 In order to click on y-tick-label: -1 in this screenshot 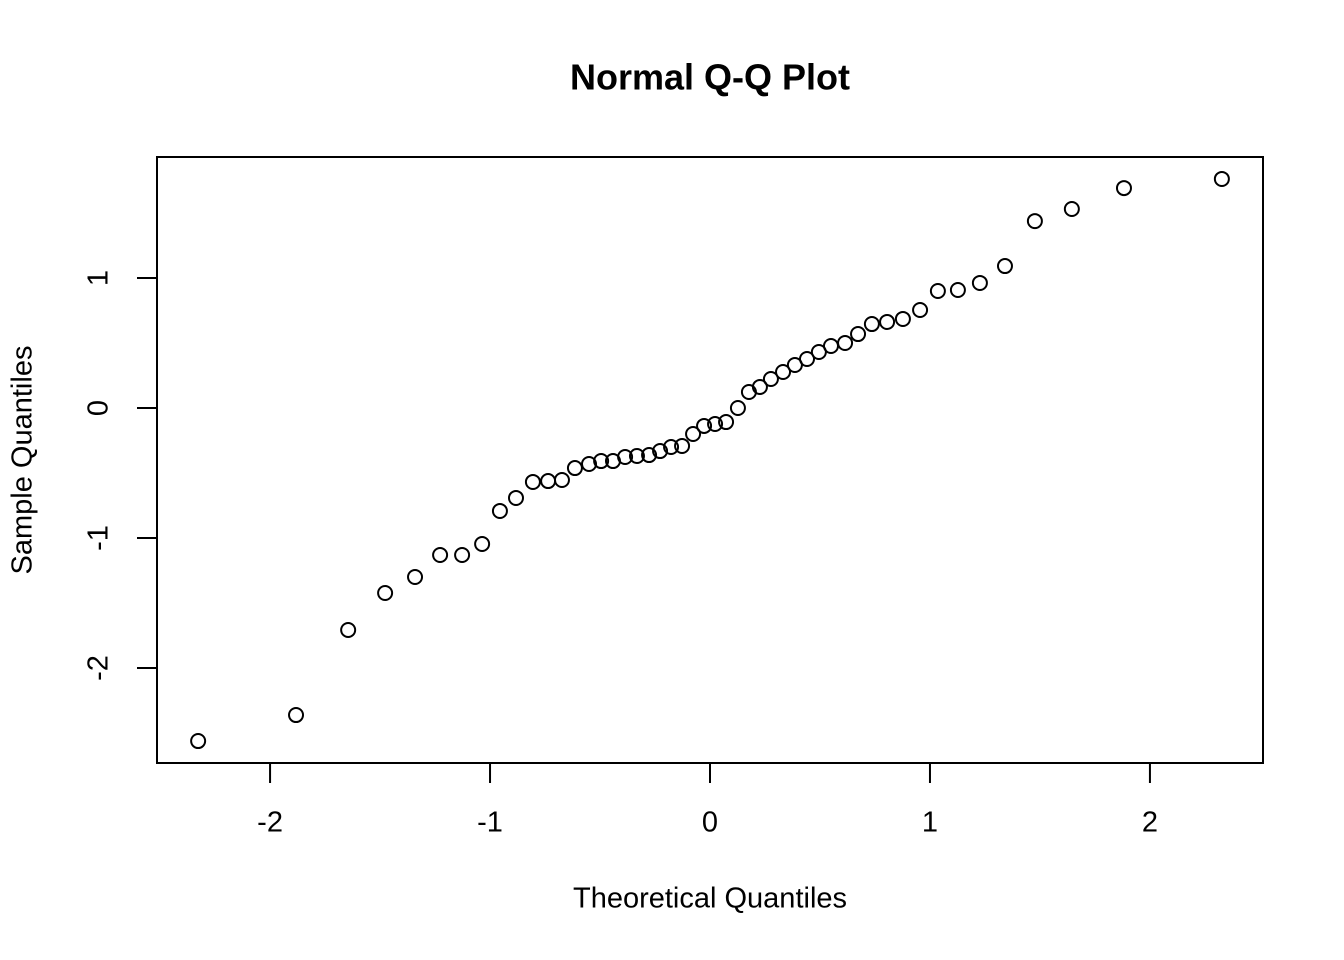, I will do `click(99, 538)`.